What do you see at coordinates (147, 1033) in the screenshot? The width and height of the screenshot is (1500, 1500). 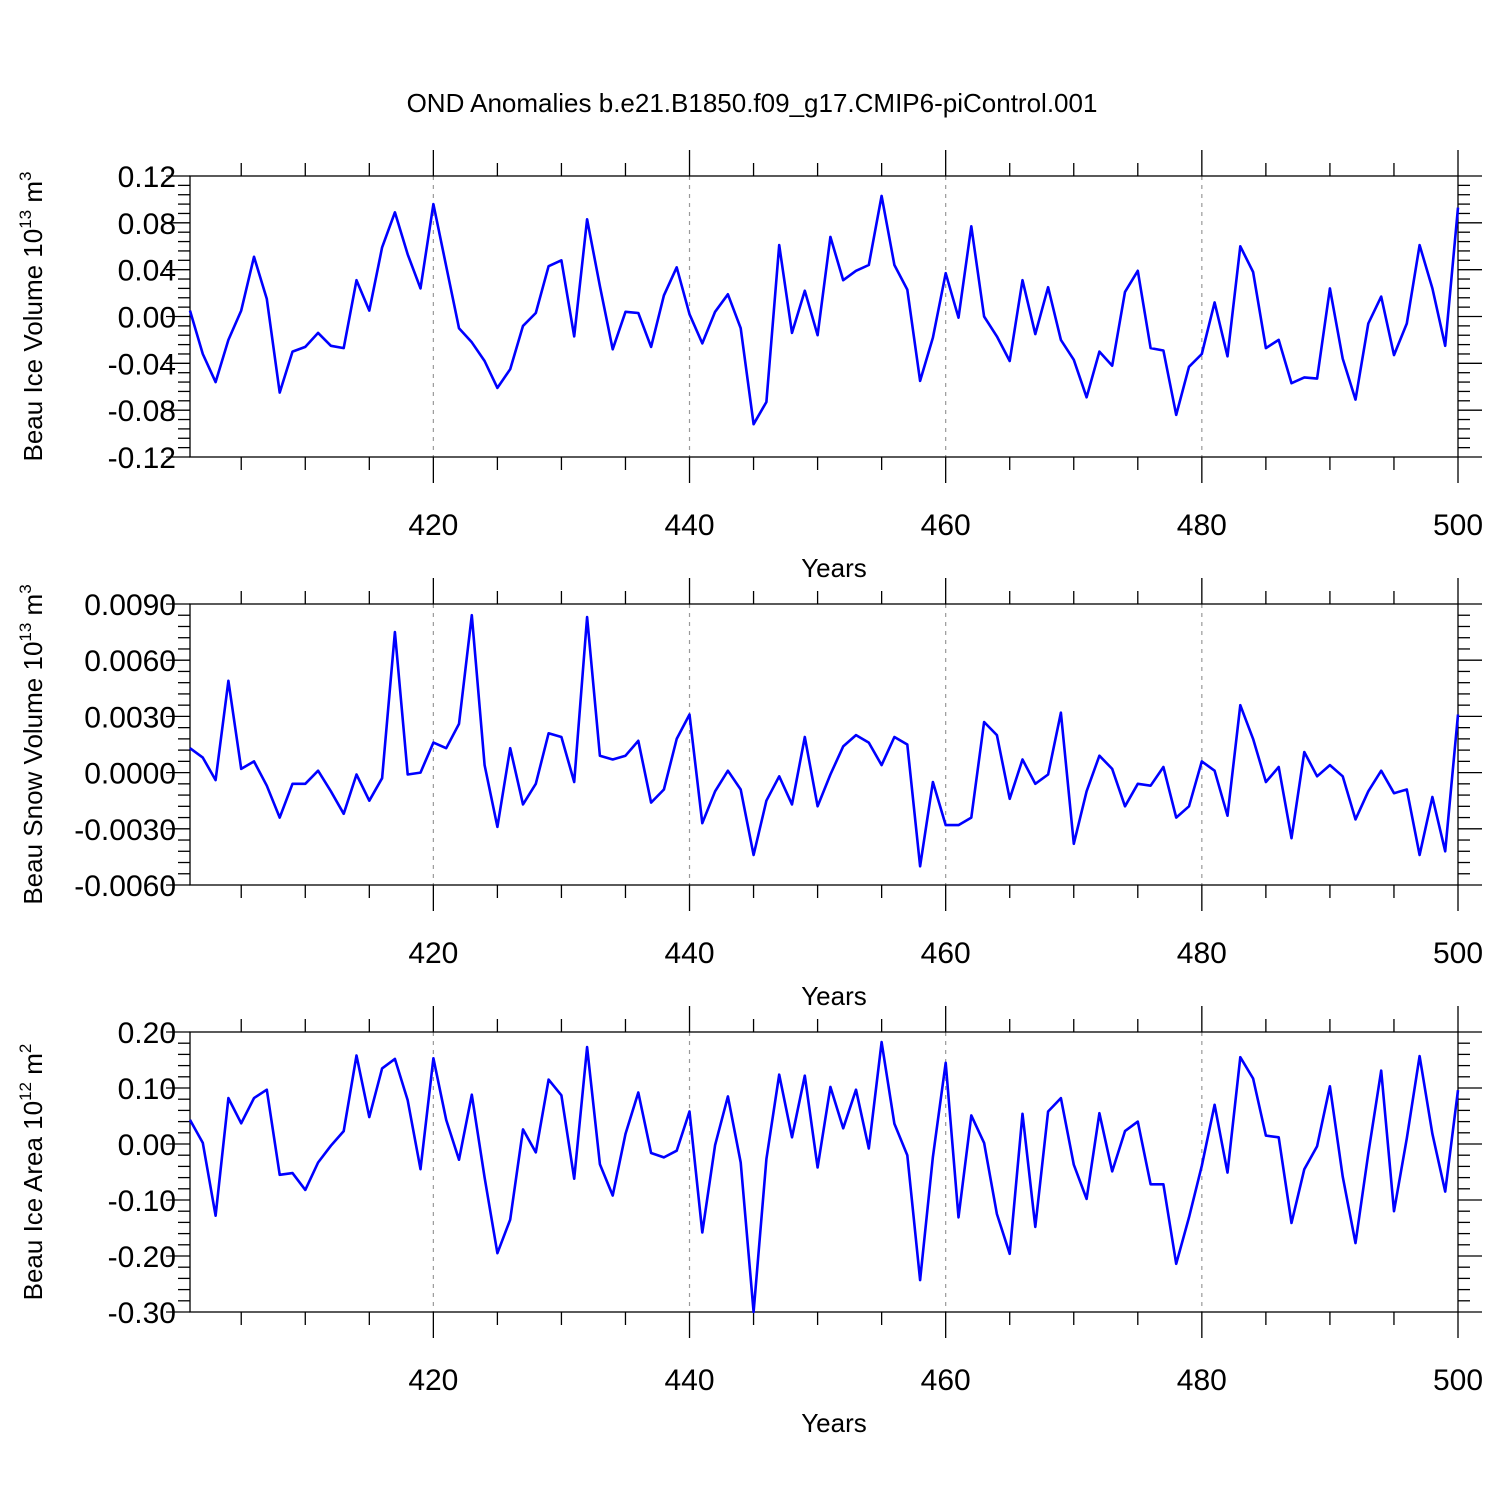 I see `y-tick-label: 0.20` at bounding box center [147, 1033].